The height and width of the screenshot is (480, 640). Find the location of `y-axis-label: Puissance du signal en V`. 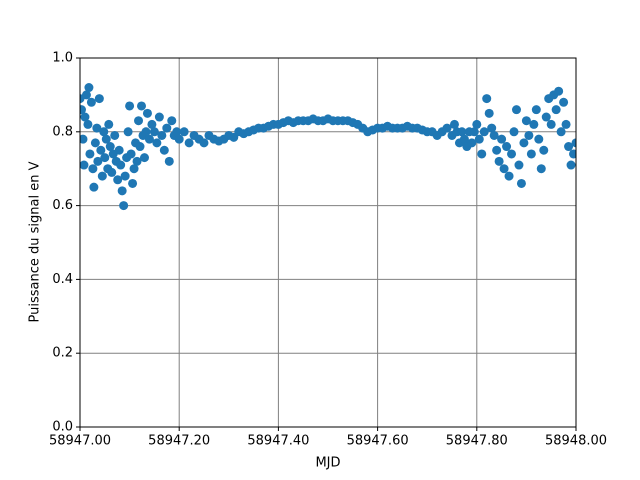

y-axis-label: Puissance du signal en V is located at coordinates (35, 241).